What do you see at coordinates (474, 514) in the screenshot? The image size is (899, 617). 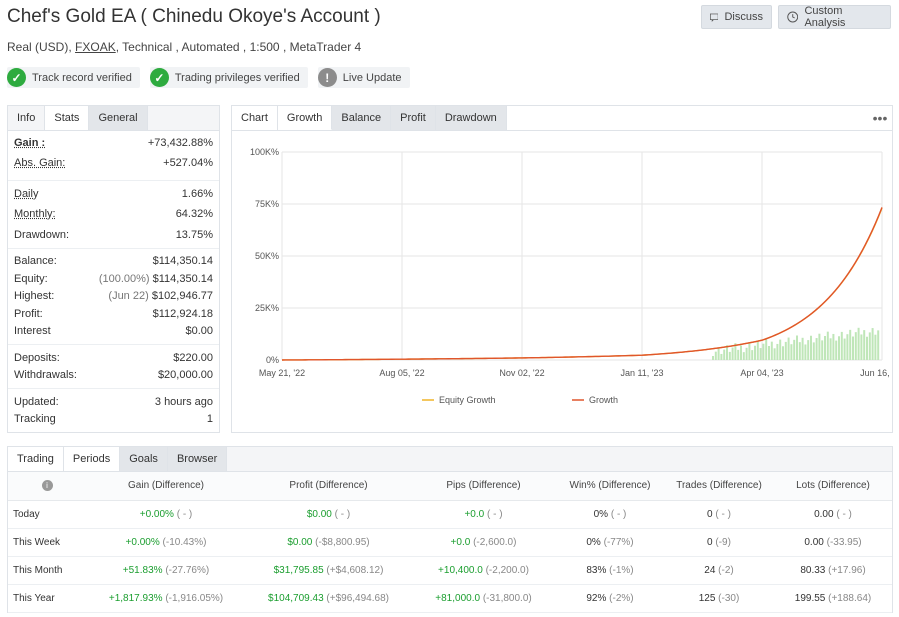 I see `pips-value: +0.0` at bounding box center [474, 514].